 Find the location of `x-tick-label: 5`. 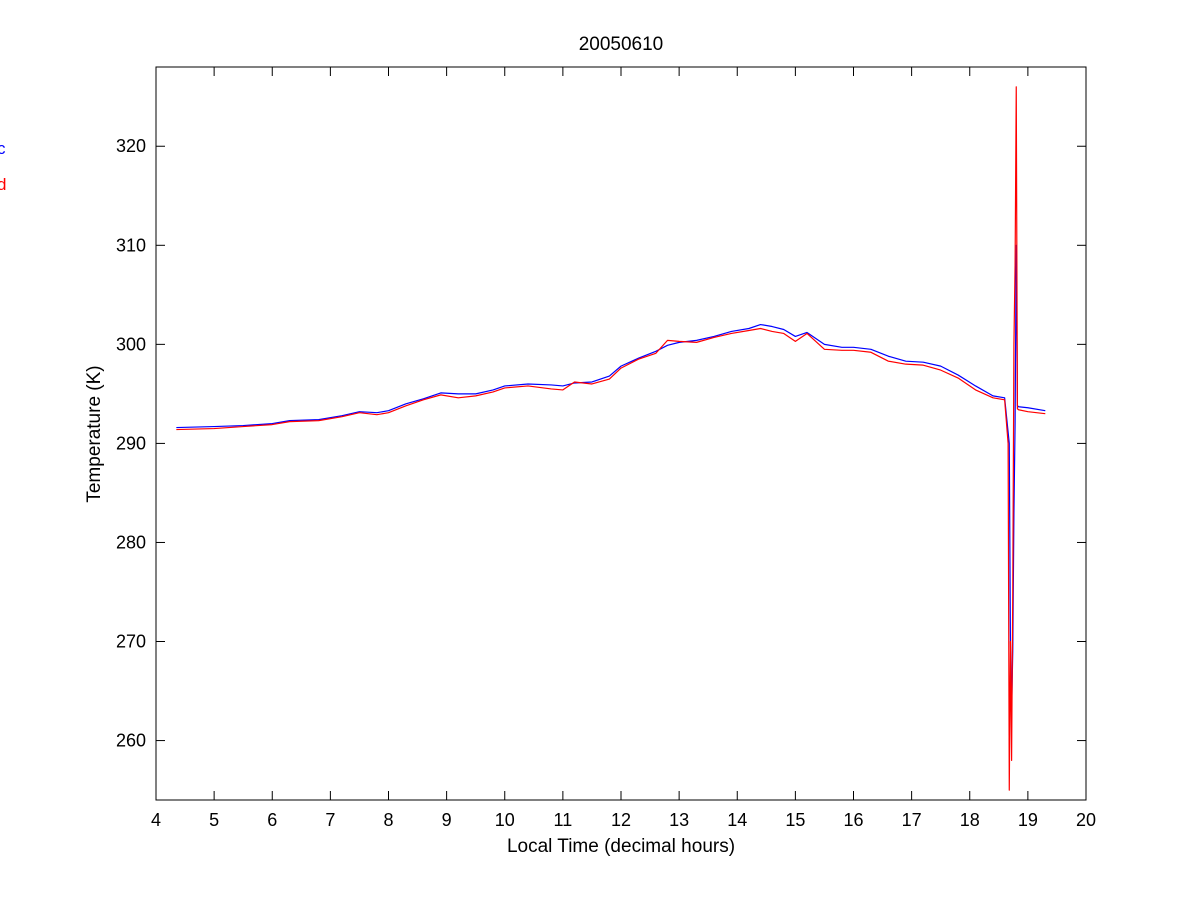

x-tick-label: 5 is located at coordinates (214, 820).